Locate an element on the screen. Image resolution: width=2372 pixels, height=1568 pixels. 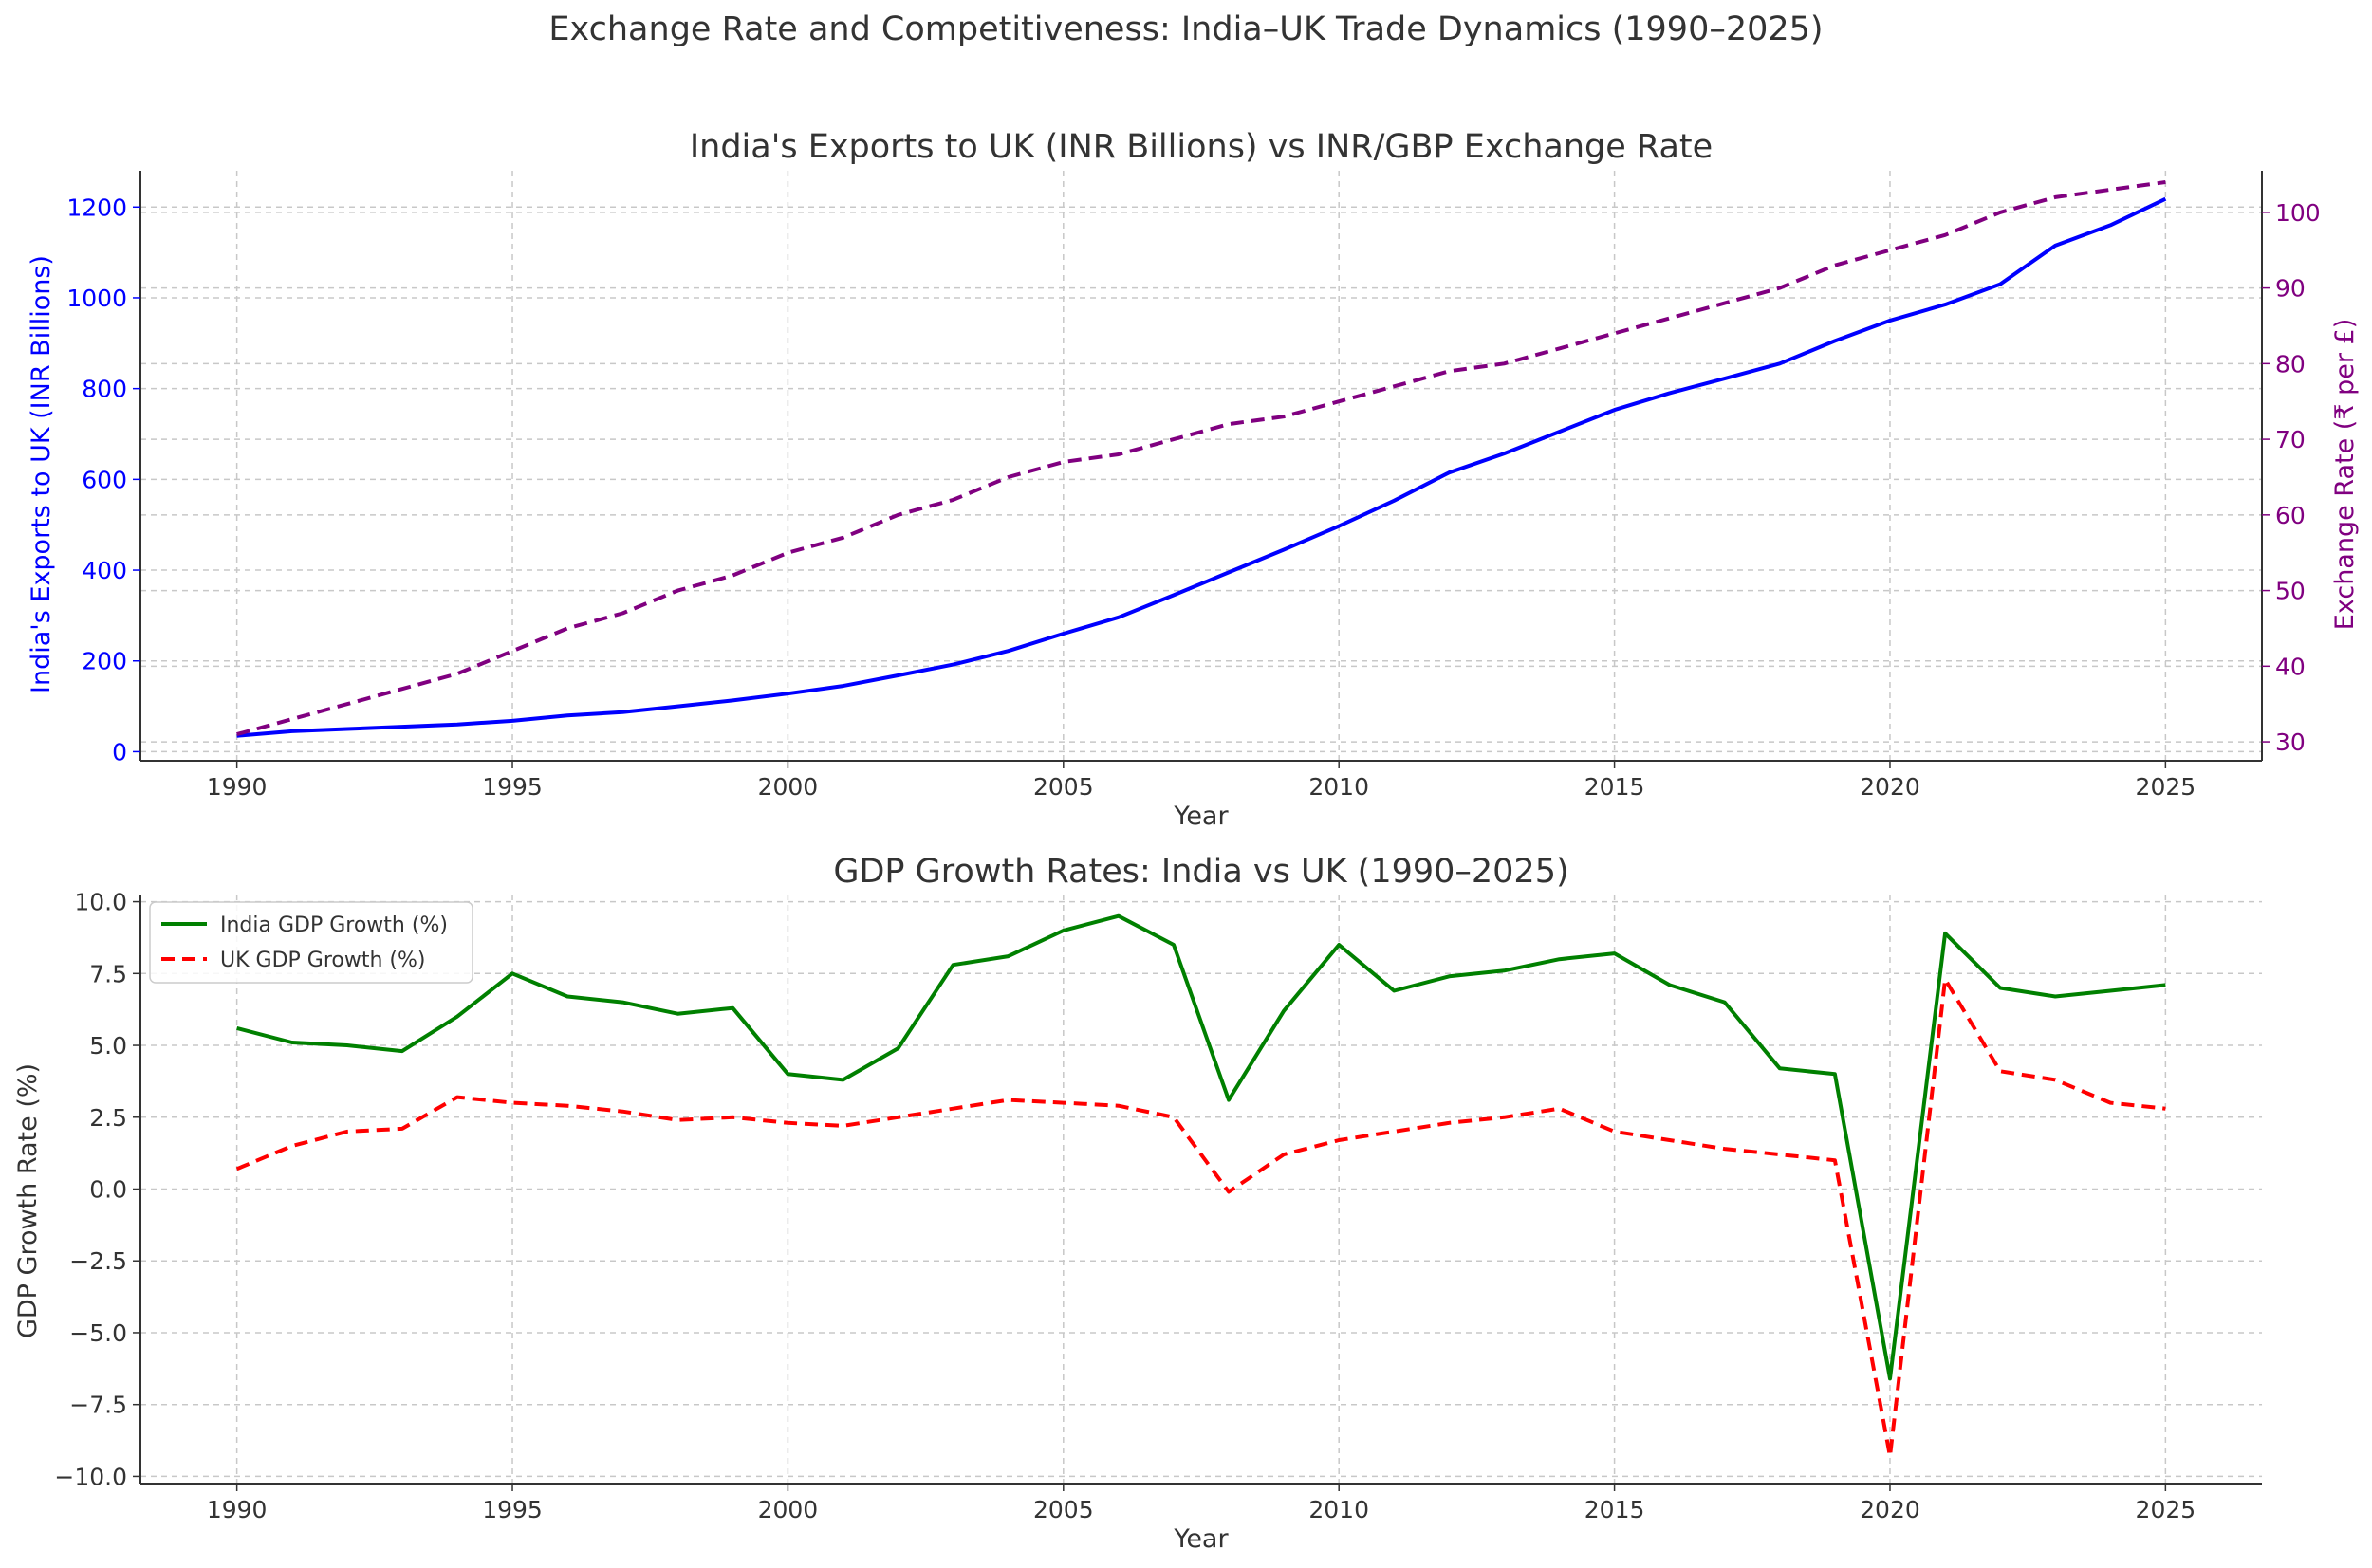
y-tick-label: −2.5 is located at coordinates (98, 1261).